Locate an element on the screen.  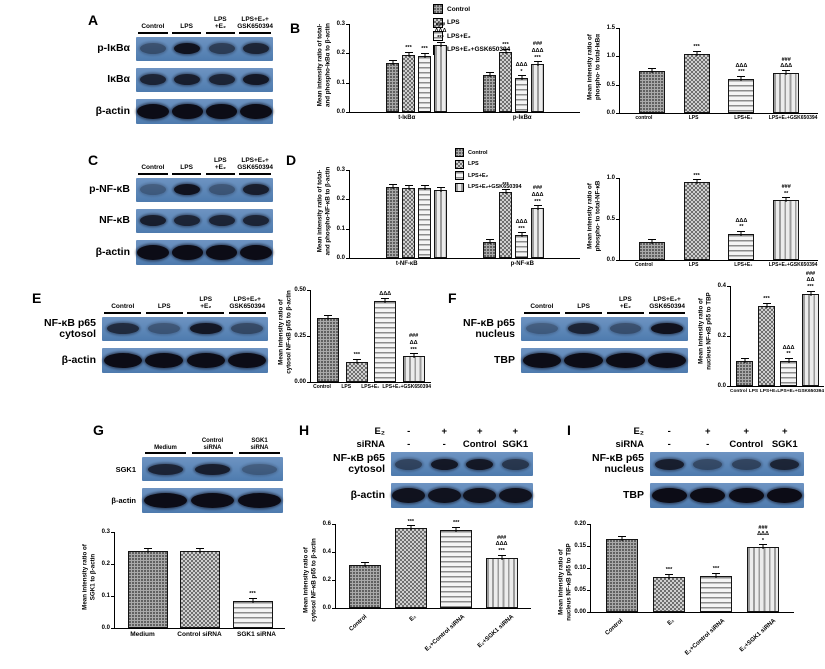
plot-area: *** *** ### ΔΔΔ *** *** ΔΔΔ * ### ΔΔΔ *** is located at coordinates (464, 67).